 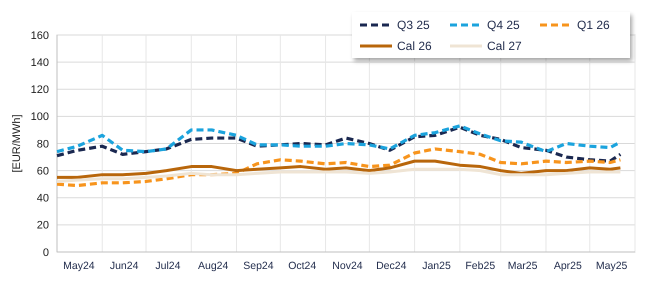 I want to click on x-tick-label: May25, so click(x=612, y=266).